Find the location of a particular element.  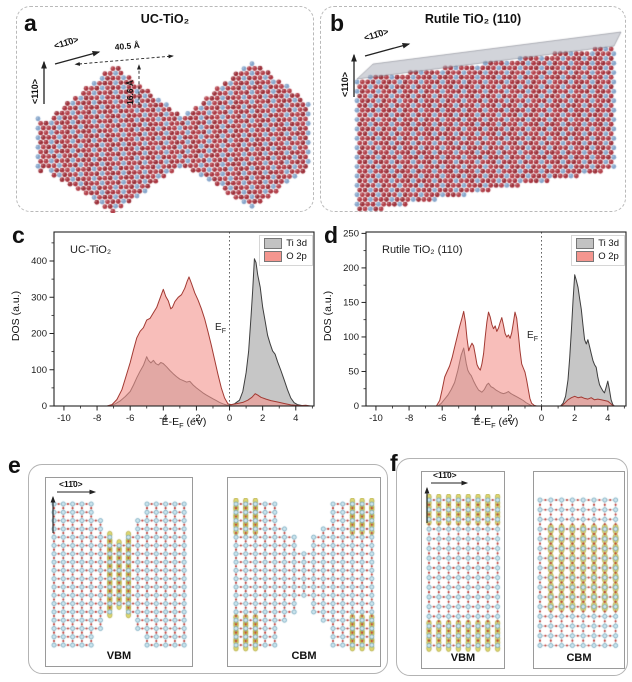

dos-chart-uc-tio2: -10 -8 -6 -4 -2 0 2 4 0 100 200 300 400 is located at coordinates (173, 327).